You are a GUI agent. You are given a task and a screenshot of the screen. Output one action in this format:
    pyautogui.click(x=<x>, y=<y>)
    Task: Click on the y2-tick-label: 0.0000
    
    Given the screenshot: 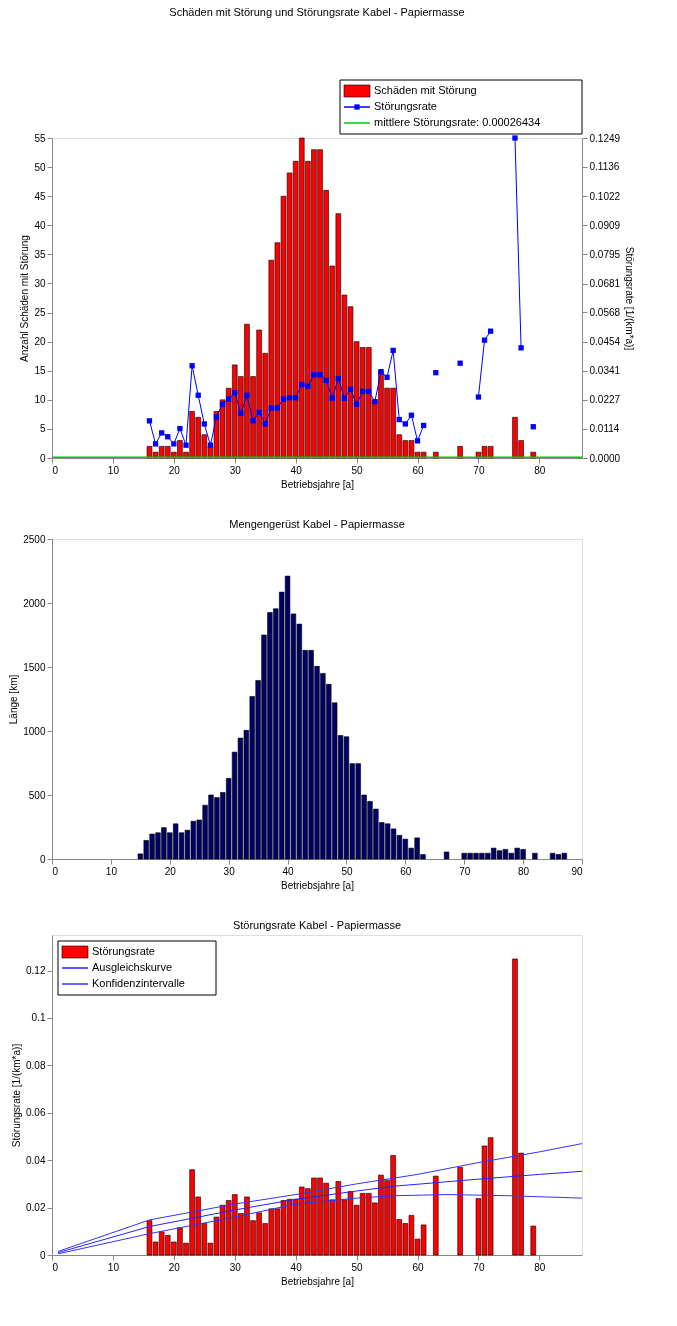 What is the action you would take?
    pyautogui.click(x=605, y=458)
    